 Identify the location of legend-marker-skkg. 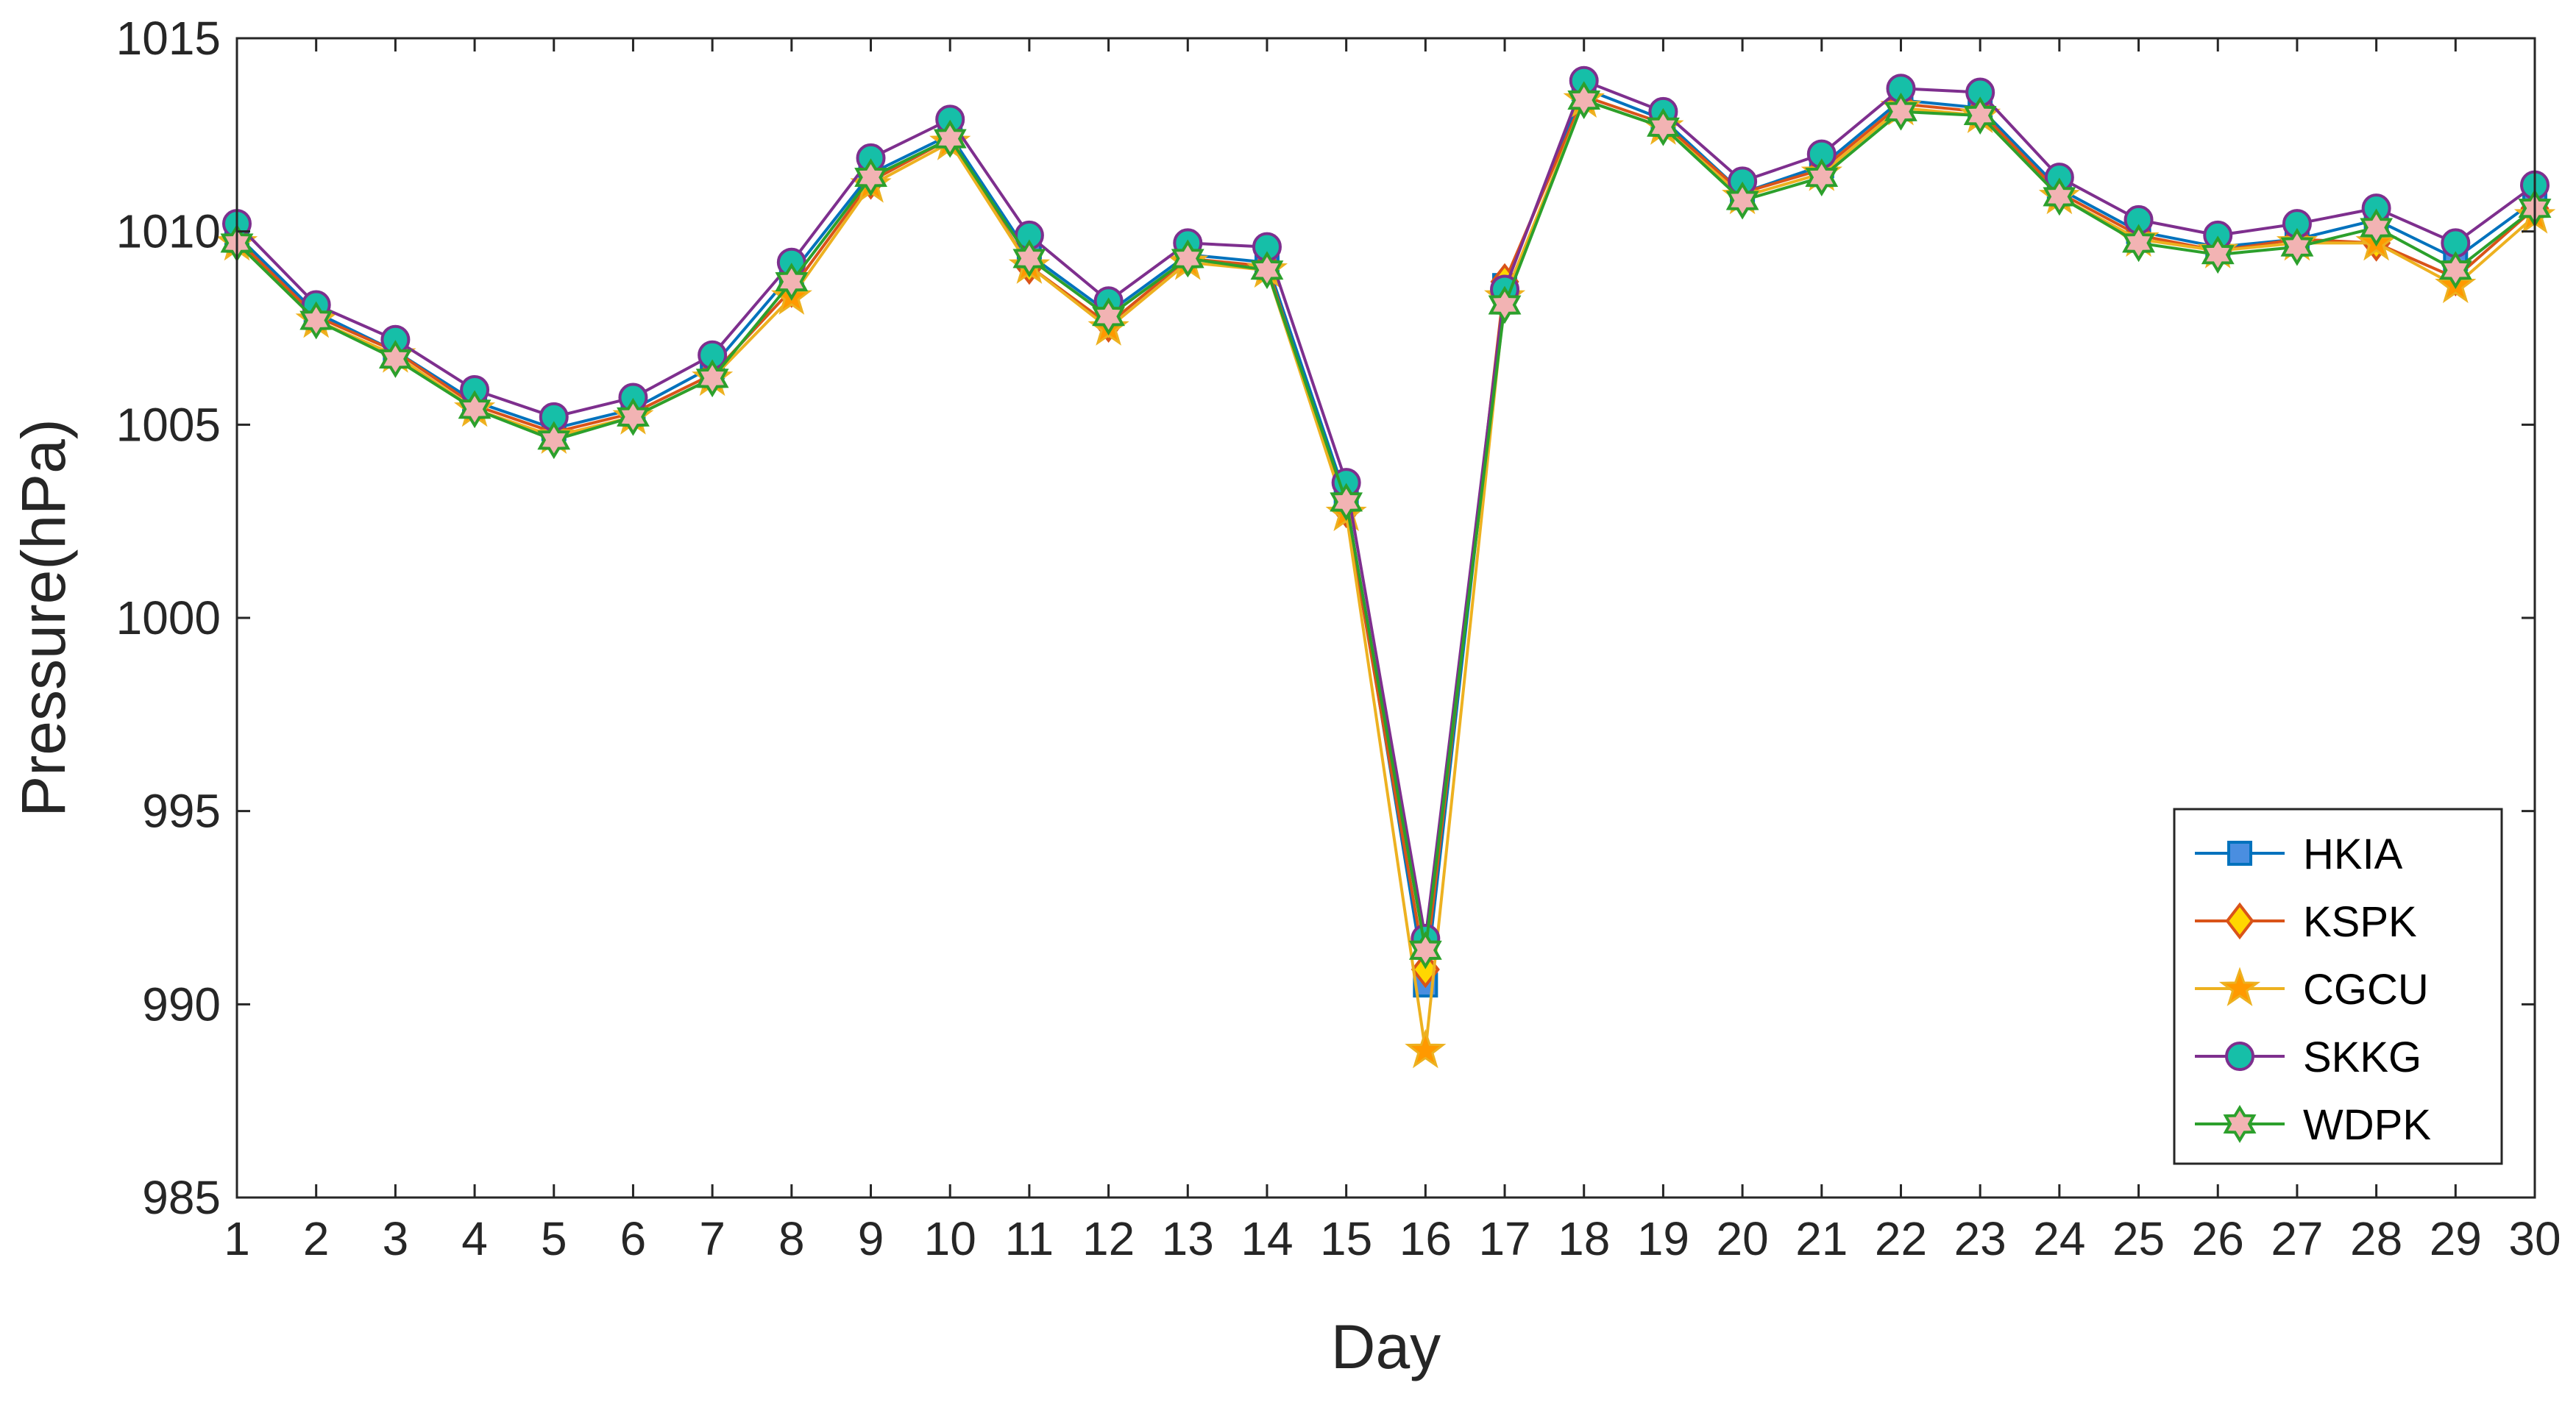
(2239, 1056).